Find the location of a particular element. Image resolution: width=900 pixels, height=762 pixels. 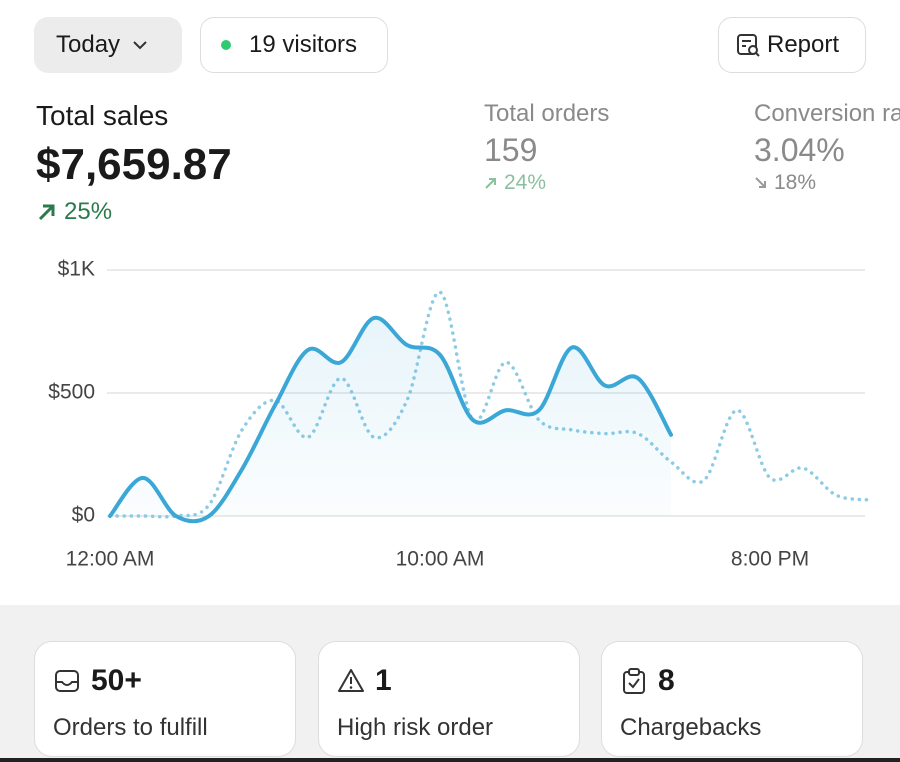

metric-change: 25% is located at coordinates (88, 211).